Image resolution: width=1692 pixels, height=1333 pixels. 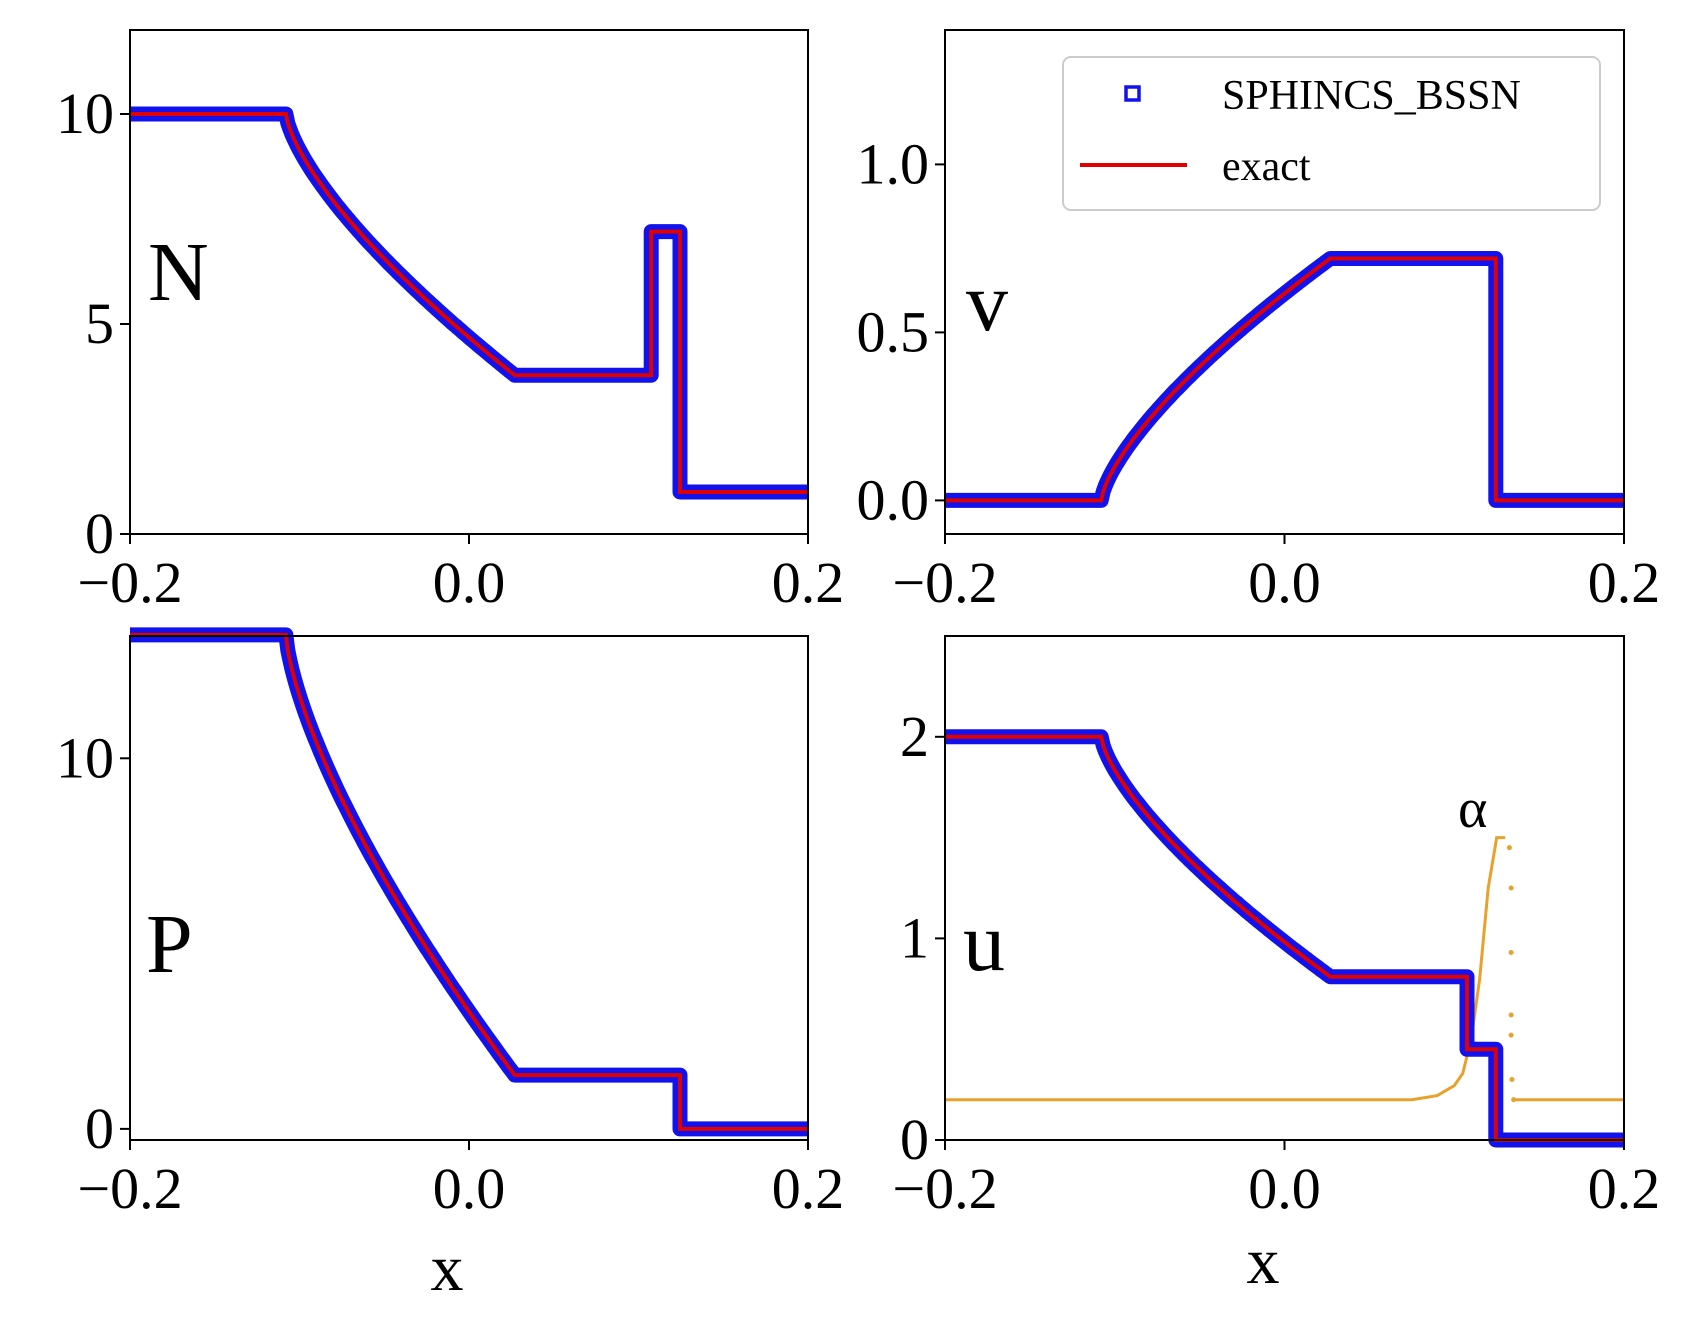 What do you see at coordinates (99, 533) in the screenshot?
I see `N-ytick-label: 0` at bounding box center [99, 533].